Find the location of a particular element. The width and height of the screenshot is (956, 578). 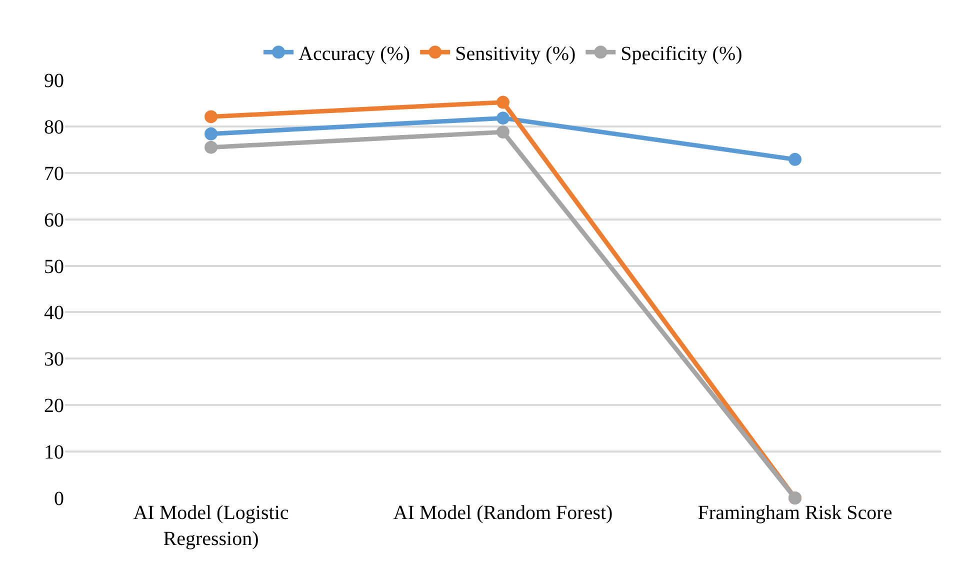

y-tick-label: 30 is located at coordinates (54, 359).